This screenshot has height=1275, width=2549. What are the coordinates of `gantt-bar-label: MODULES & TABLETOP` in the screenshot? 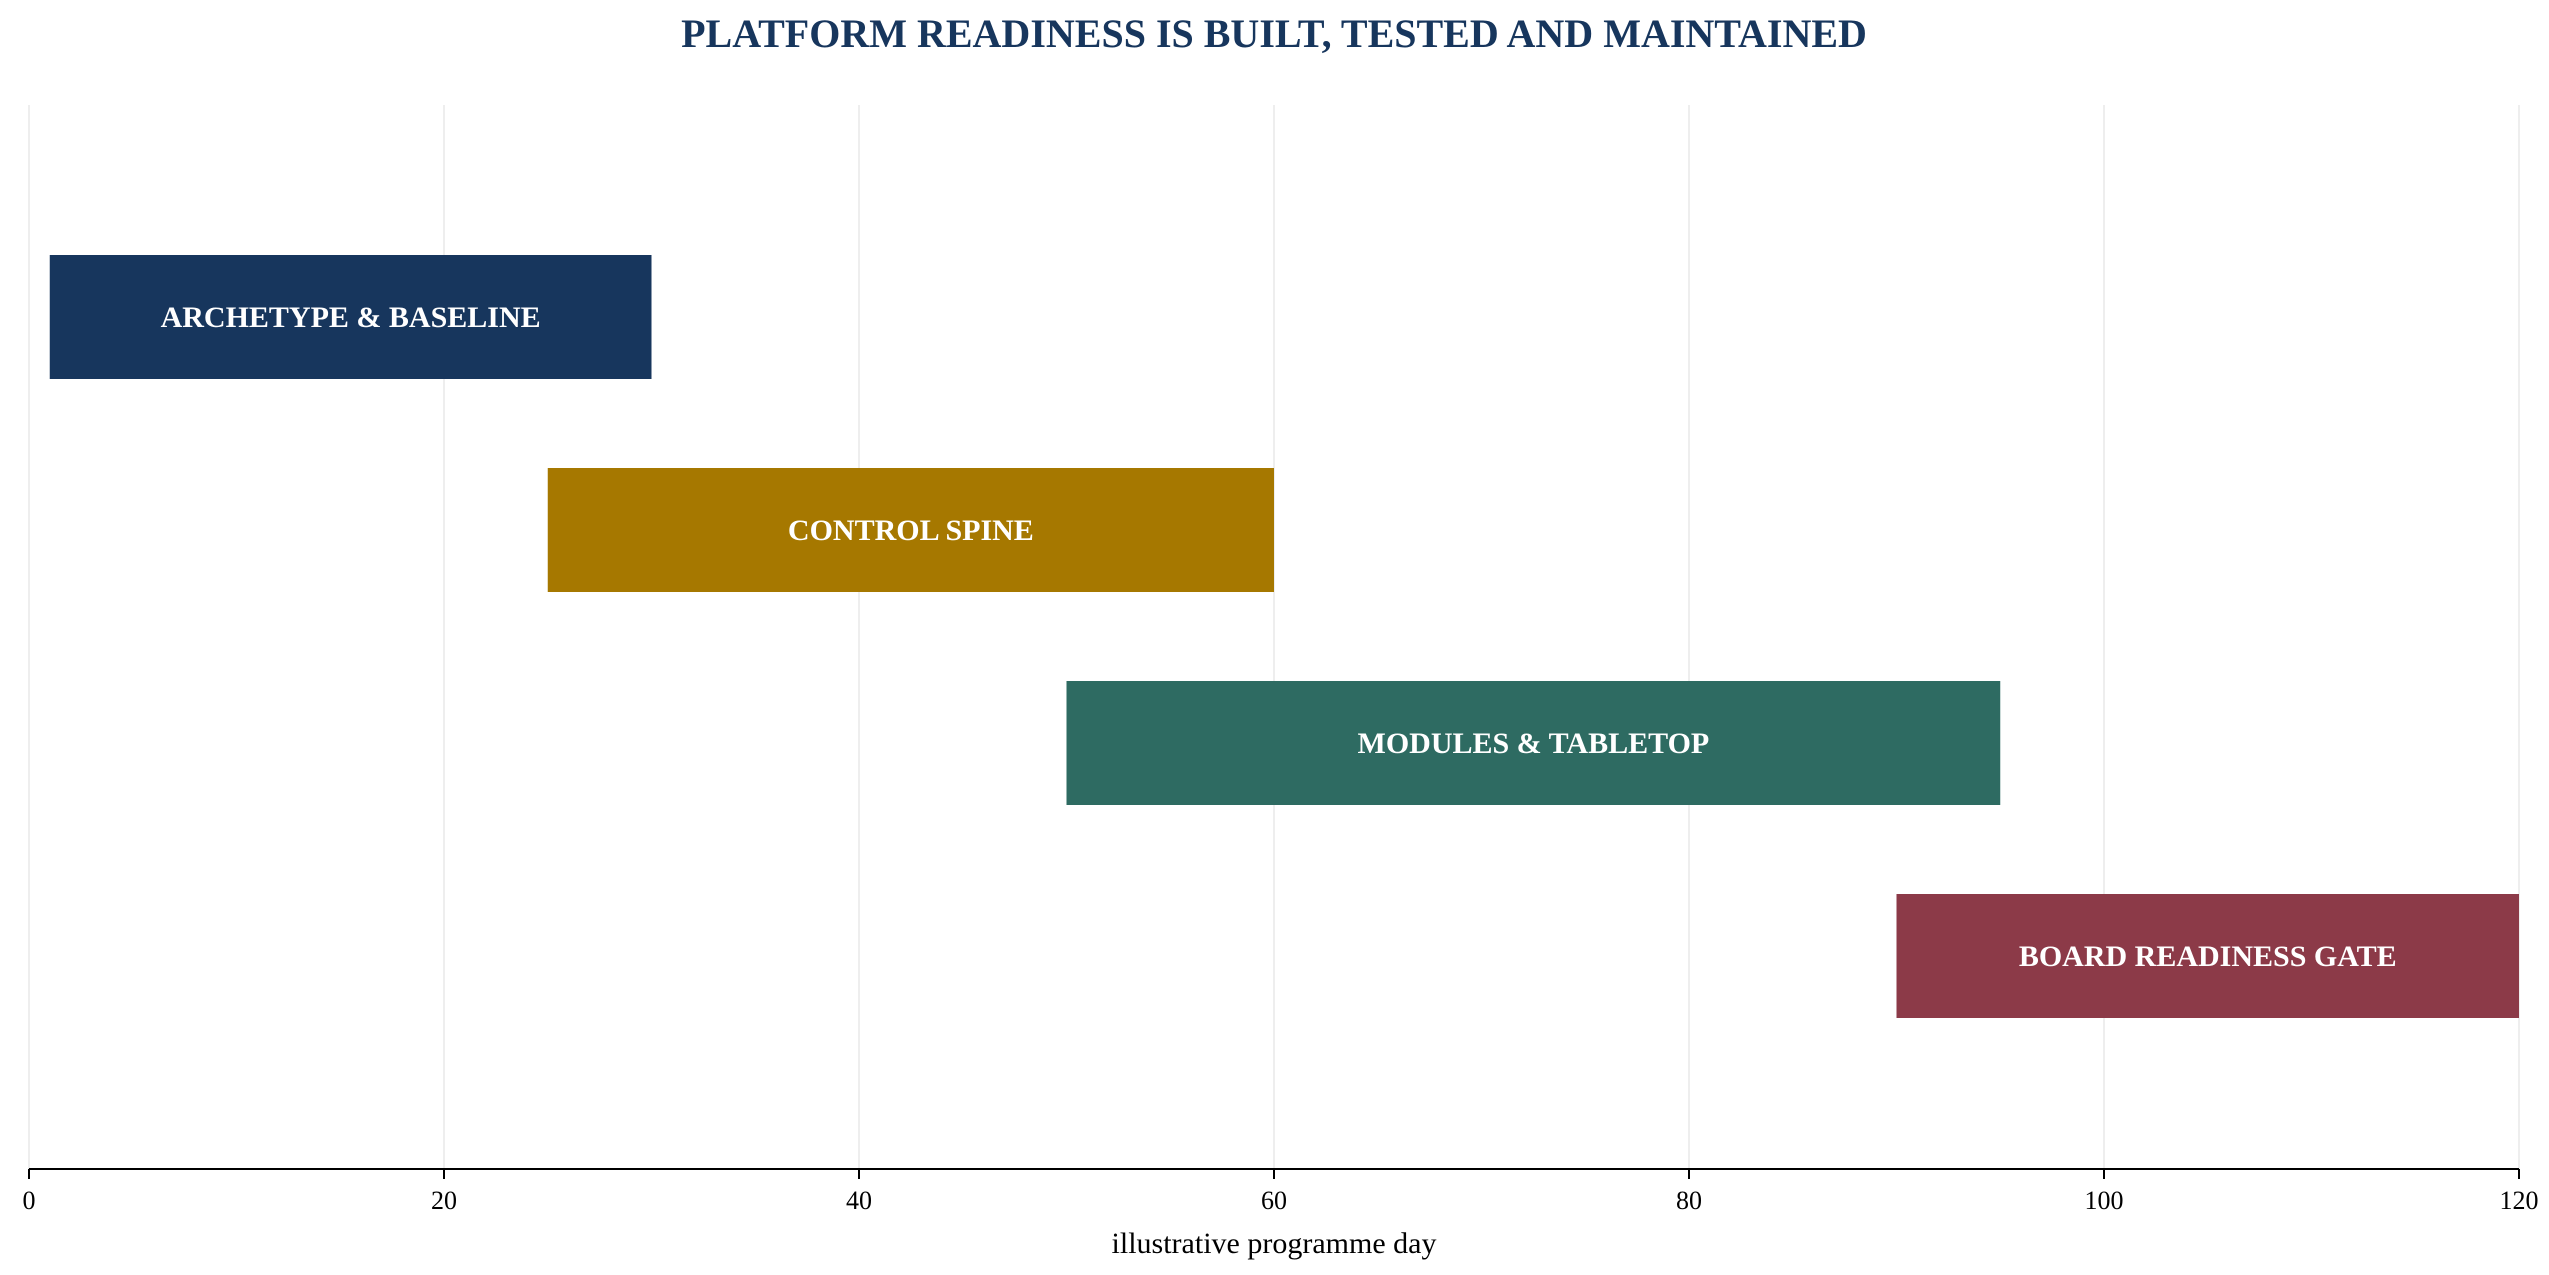 It's located at (1534, 743).